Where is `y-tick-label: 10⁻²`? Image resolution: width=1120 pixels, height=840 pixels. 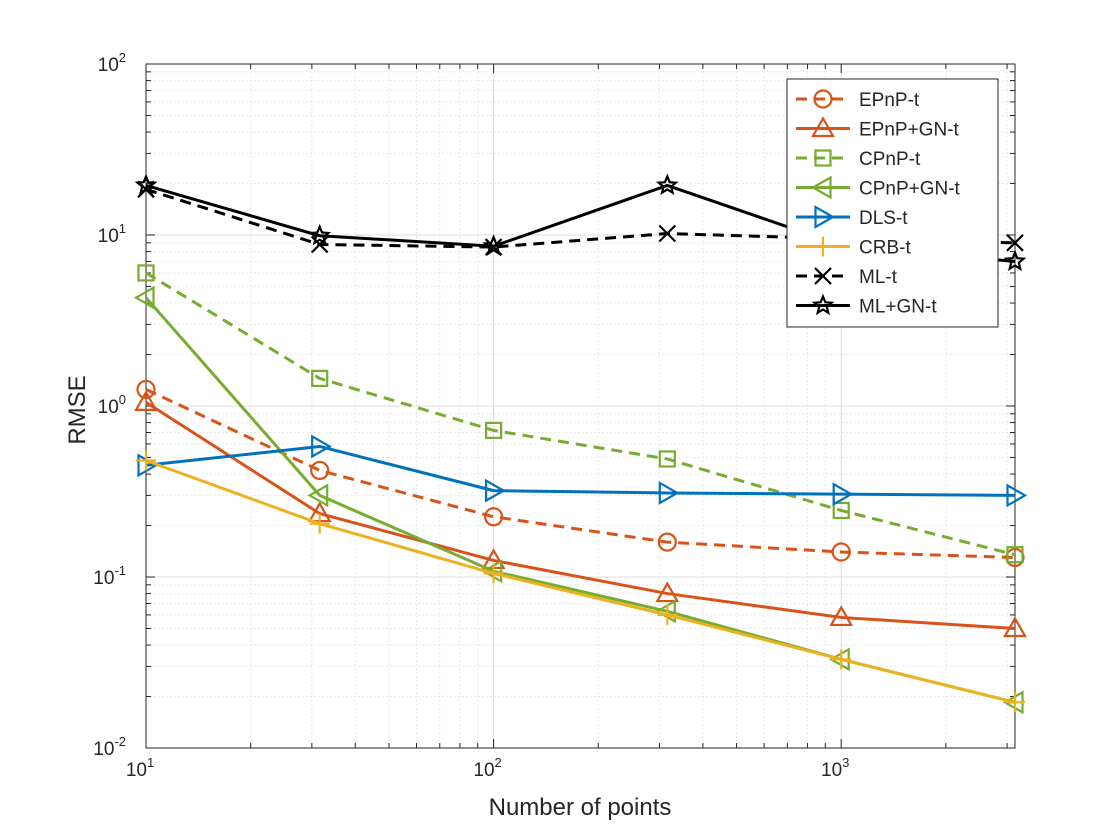 y-tick-label: 10⁻² is located at coordinates (109, 747).